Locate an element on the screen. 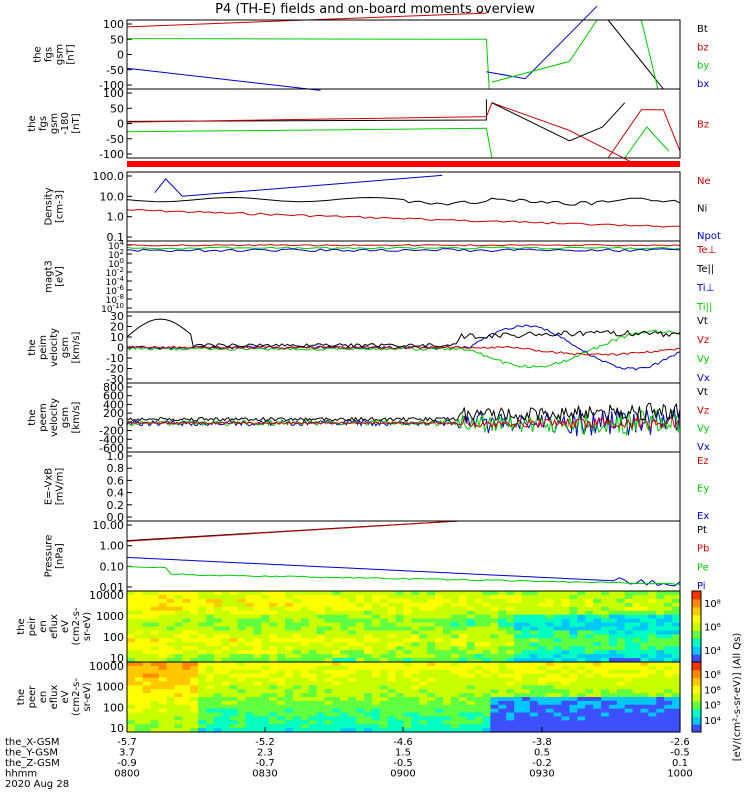 The height and width of the screenshot is (800, 750). y-tick-label: 400 is located at coordinates (113, 404).